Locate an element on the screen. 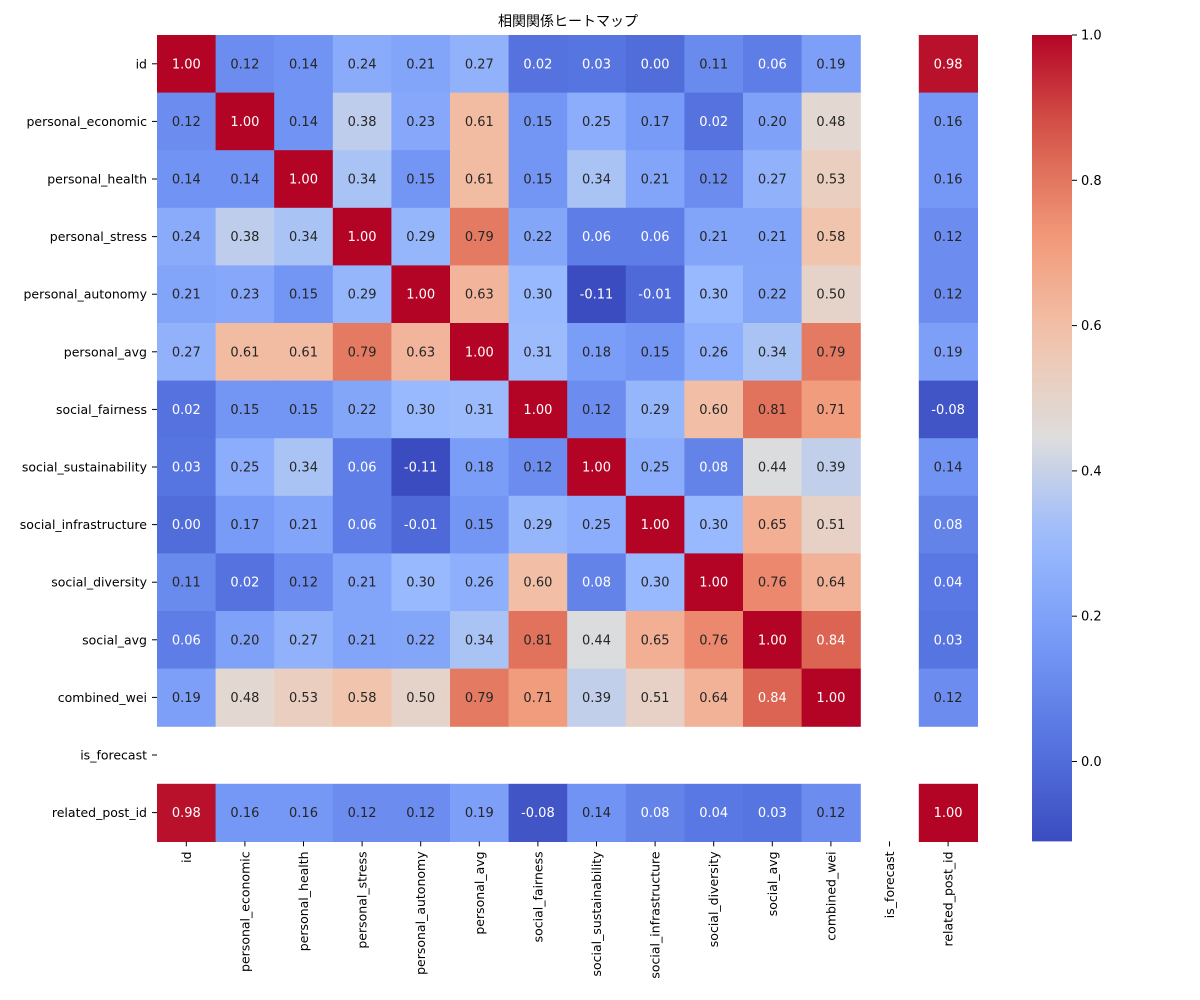 This screenshot has width=1200, height=1000. y-tick-label: personal_stress is located at coordinates (98, 236).